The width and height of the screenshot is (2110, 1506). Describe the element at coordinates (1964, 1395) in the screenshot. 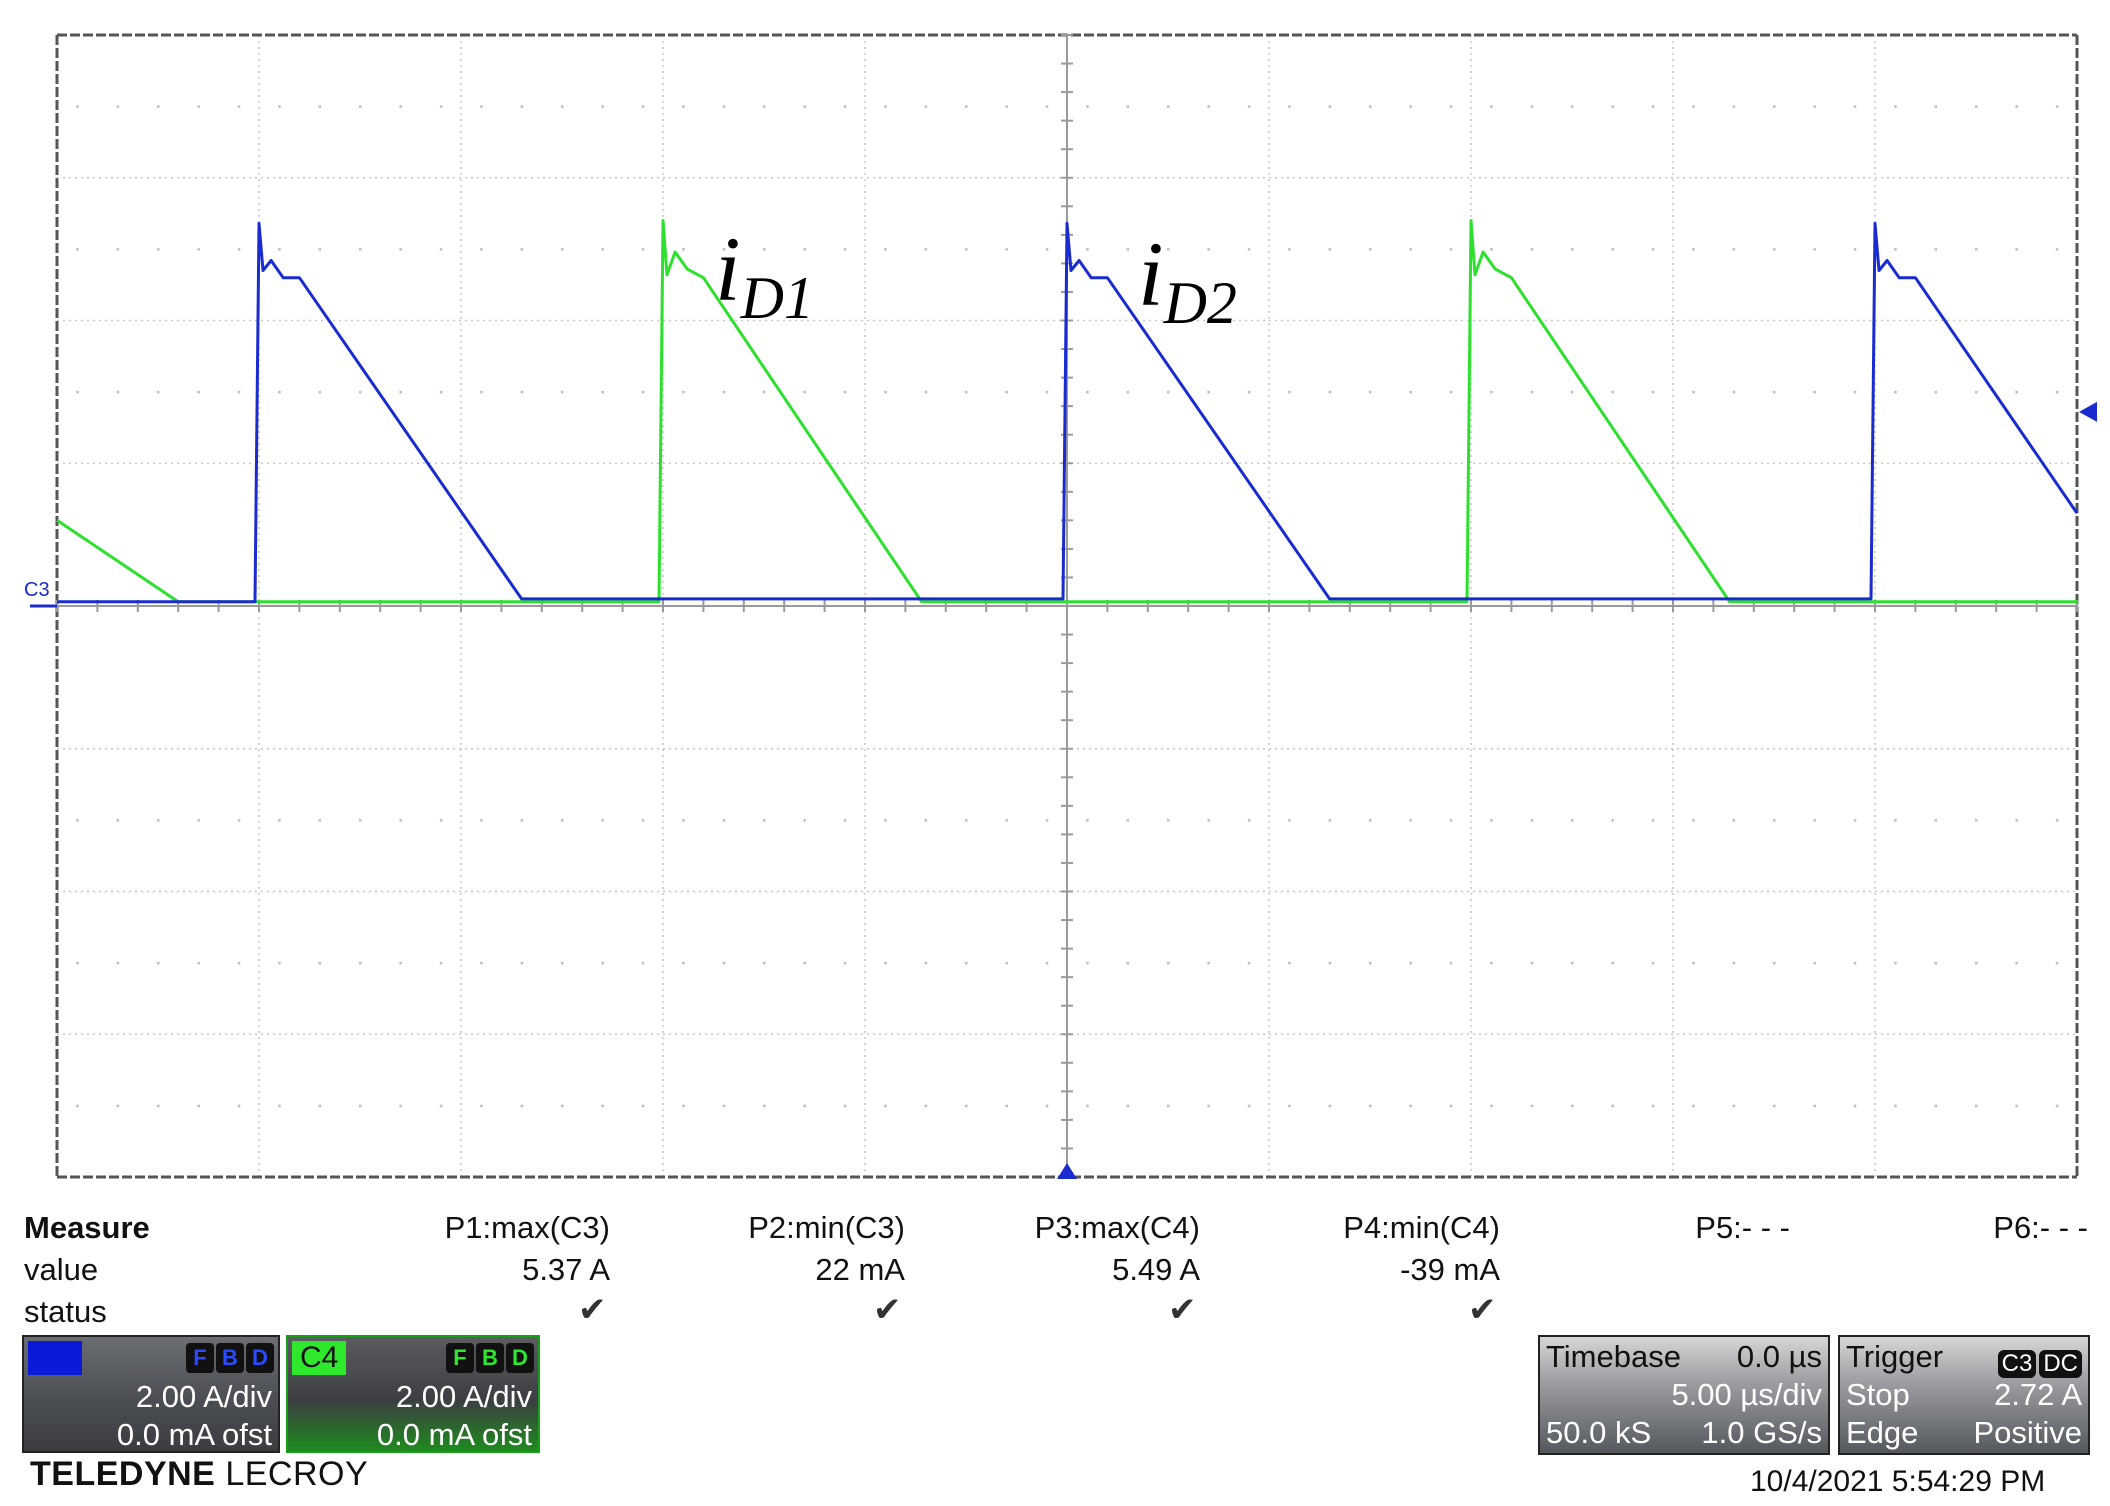

I see `trigger-descriptor: Trigger C3 DC Stop 2.72 A Edge Positive` at that location.